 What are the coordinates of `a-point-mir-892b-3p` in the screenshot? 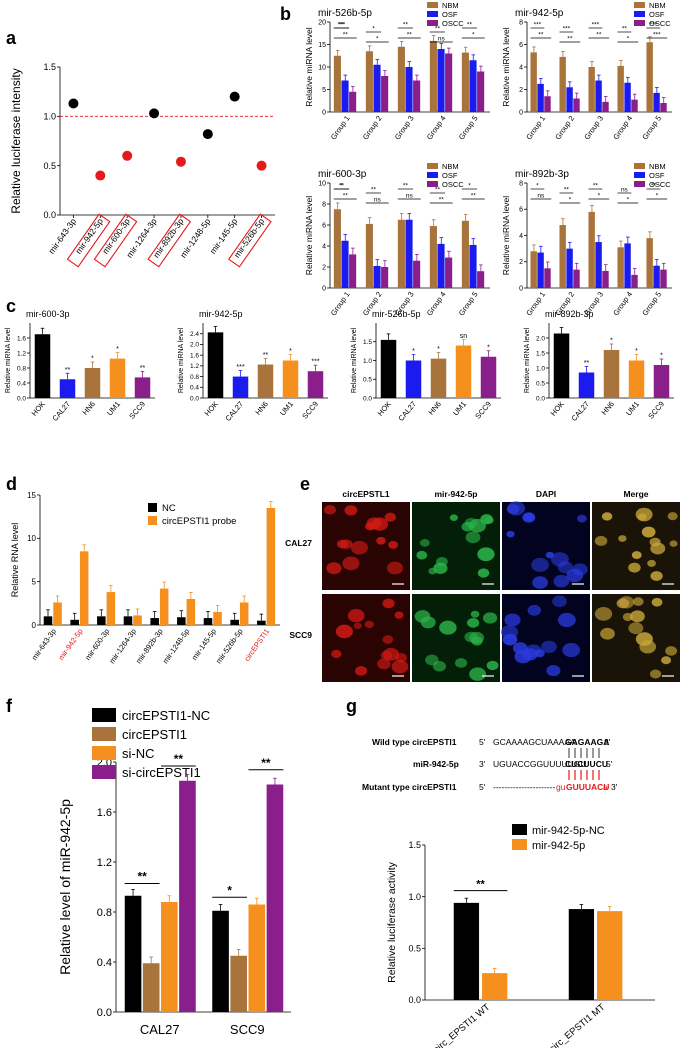 It's located at (180, 161).